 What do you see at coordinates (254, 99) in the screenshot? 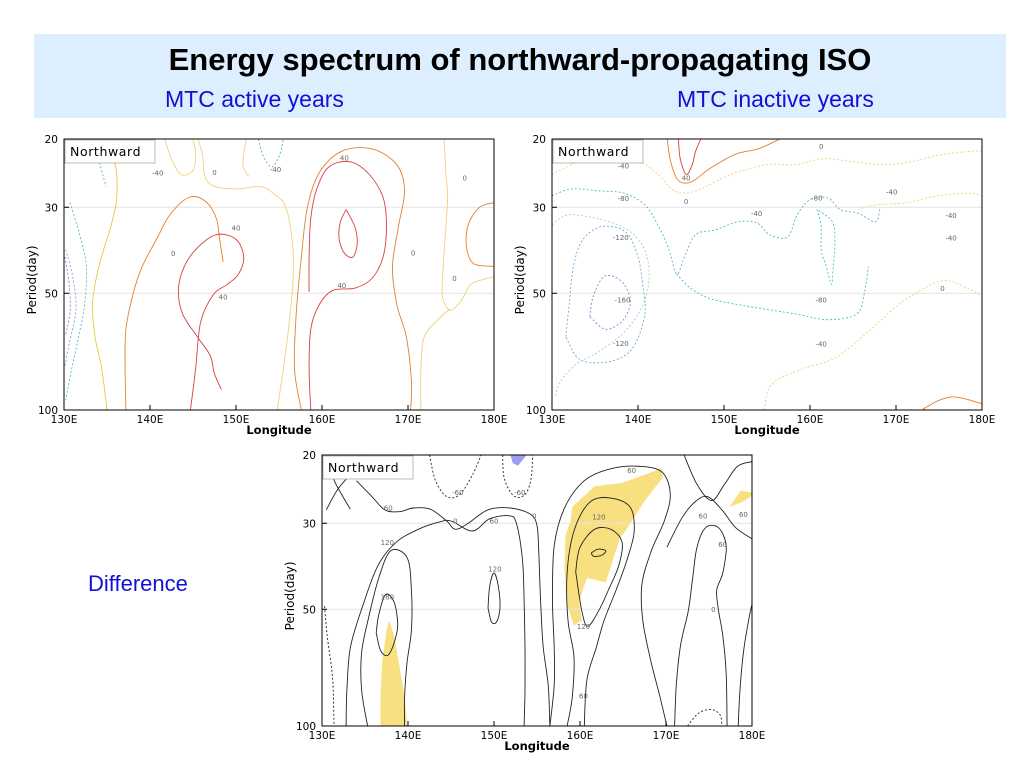
I see `subtitle-active-years: MTC active years` at bounding box center [254, 99].